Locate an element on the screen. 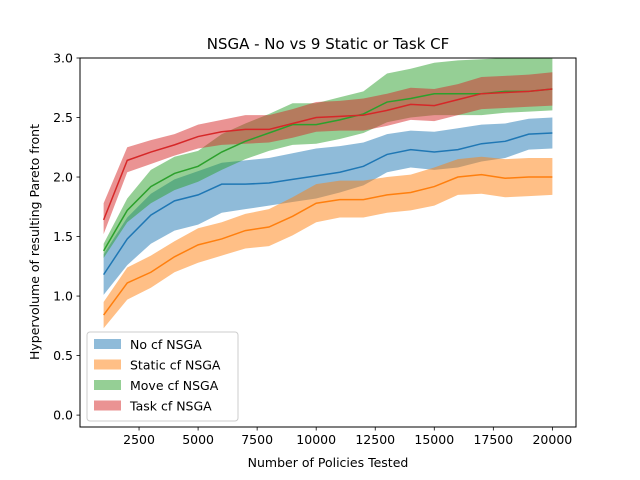 Image resolution: width=640 pixels, height=480 pixels. y-tick-label: 1.0 is located at coordinates (63, 296).